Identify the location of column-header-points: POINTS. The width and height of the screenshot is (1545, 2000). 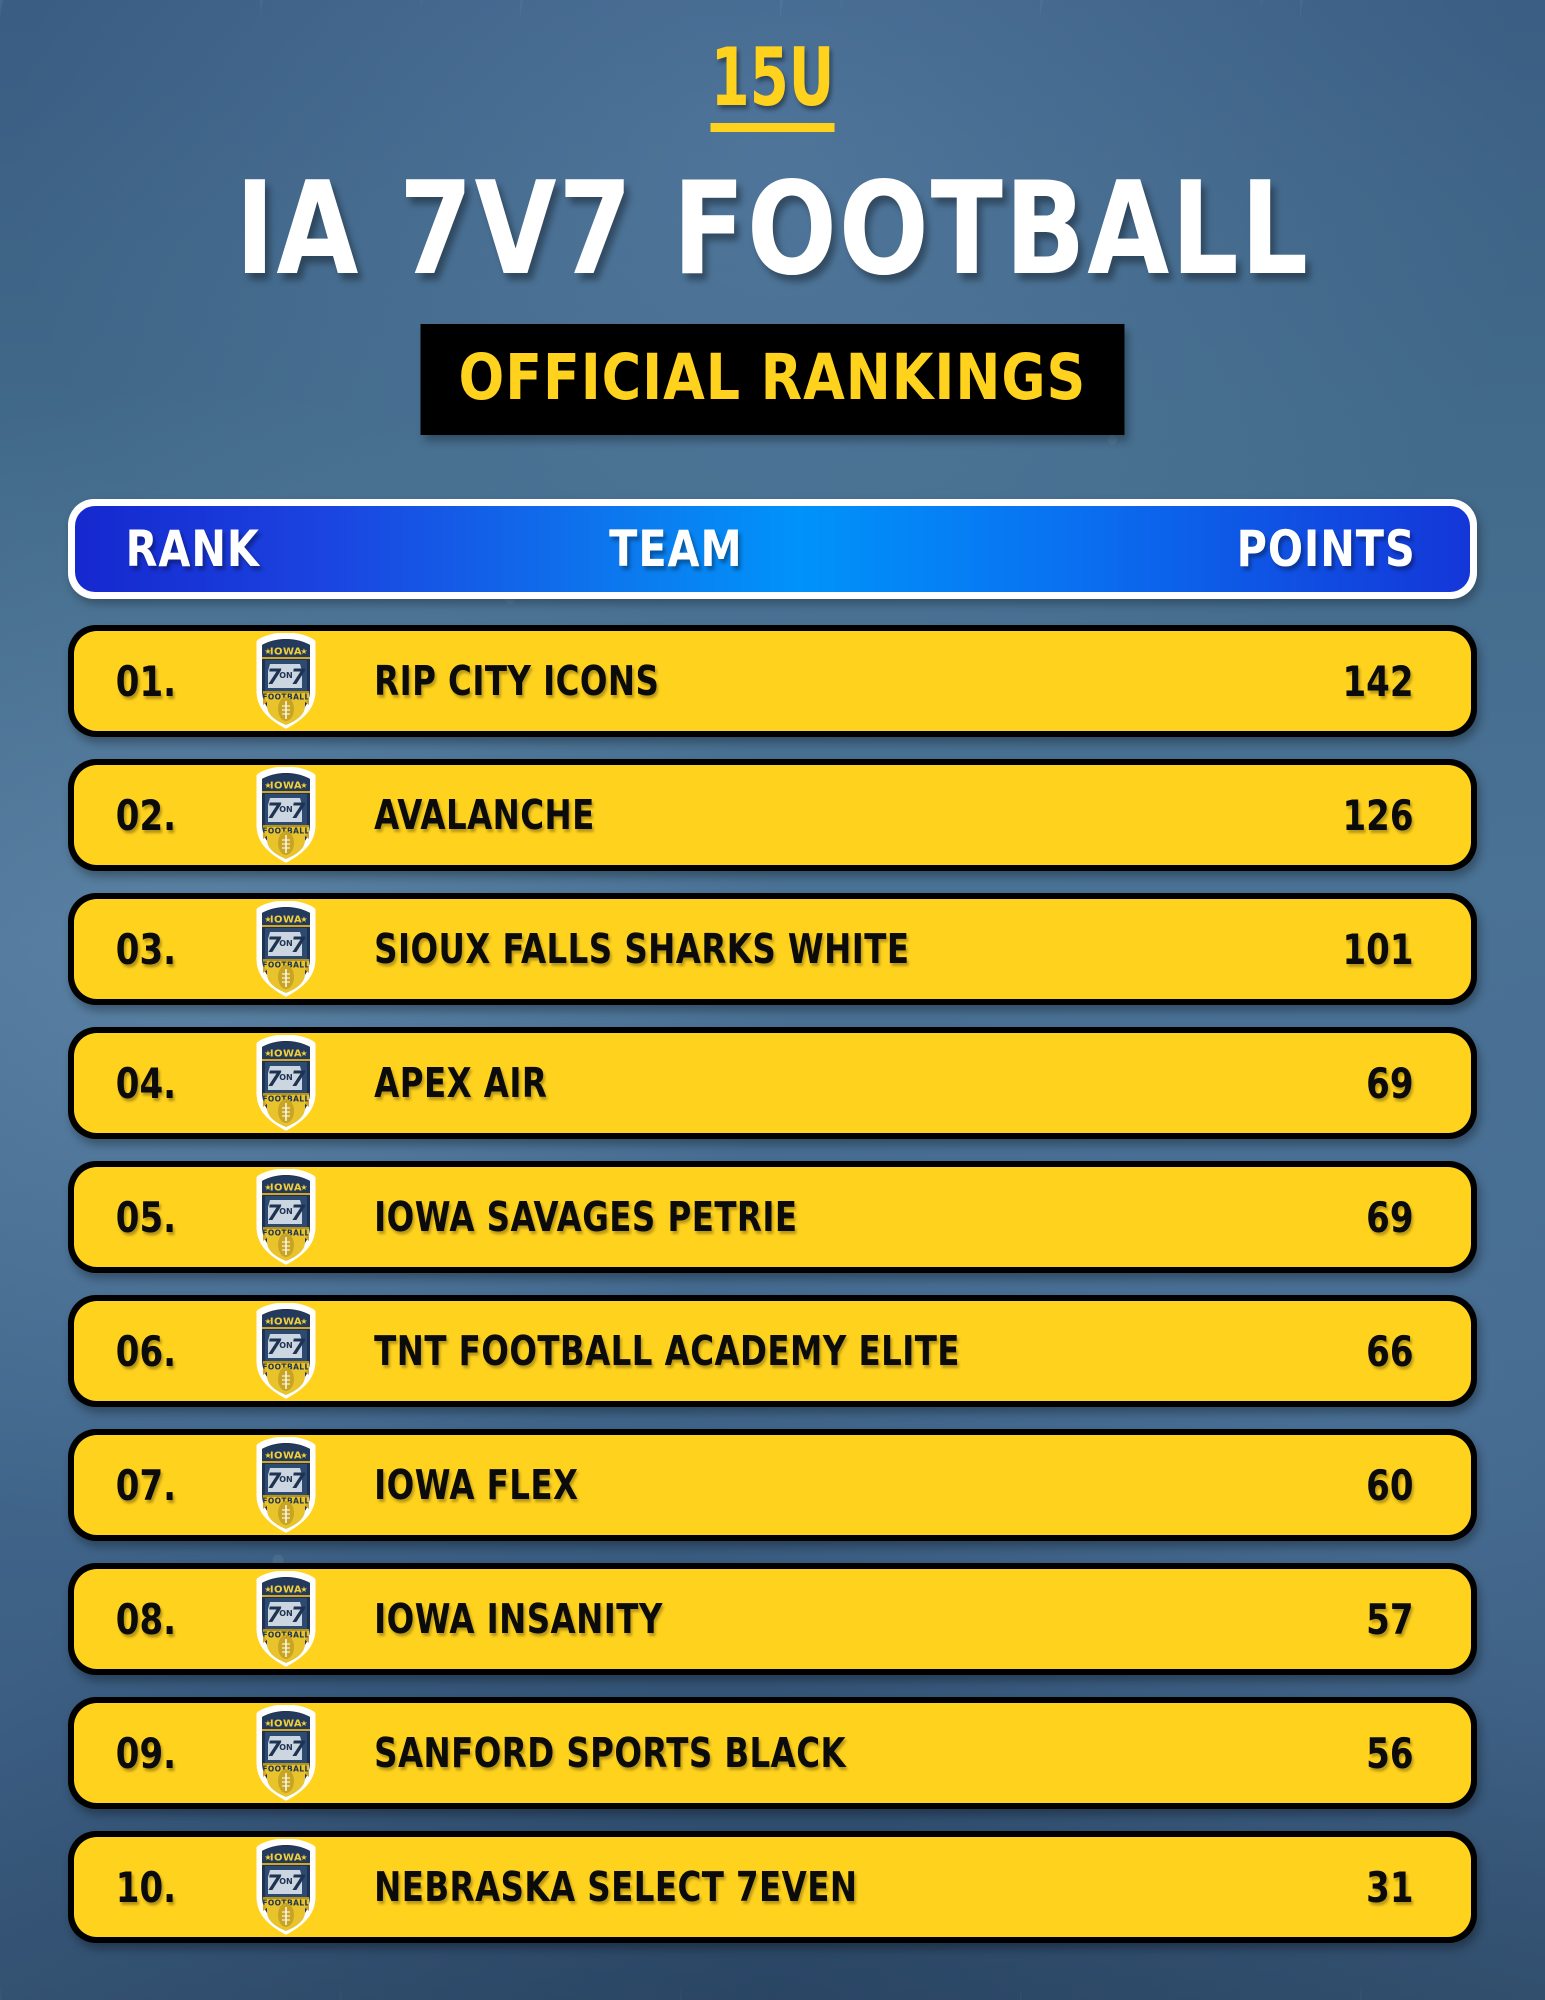
(1326, 549).